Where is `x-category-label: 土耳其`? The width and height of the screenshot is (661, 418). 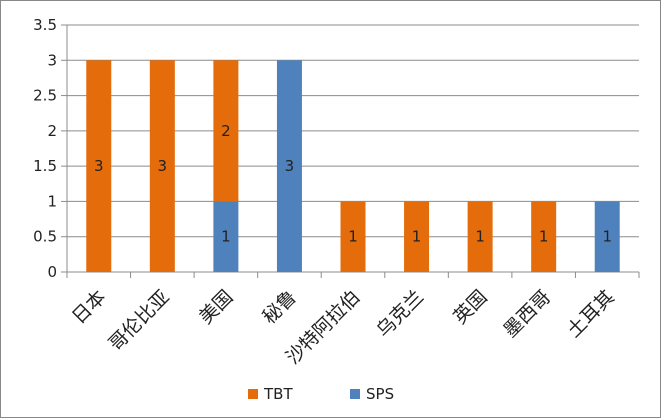
x-category-label: 土耳其 is located at coordinates (591, 314).